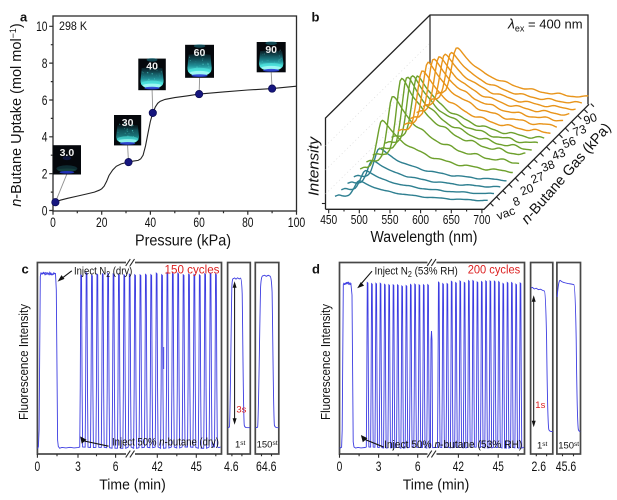 This screenshot has height=500, width=617. What do you see at coordinates (580, 131) in the screenshot?
I see `svg-text: 73` at bounding box center [580, 131].